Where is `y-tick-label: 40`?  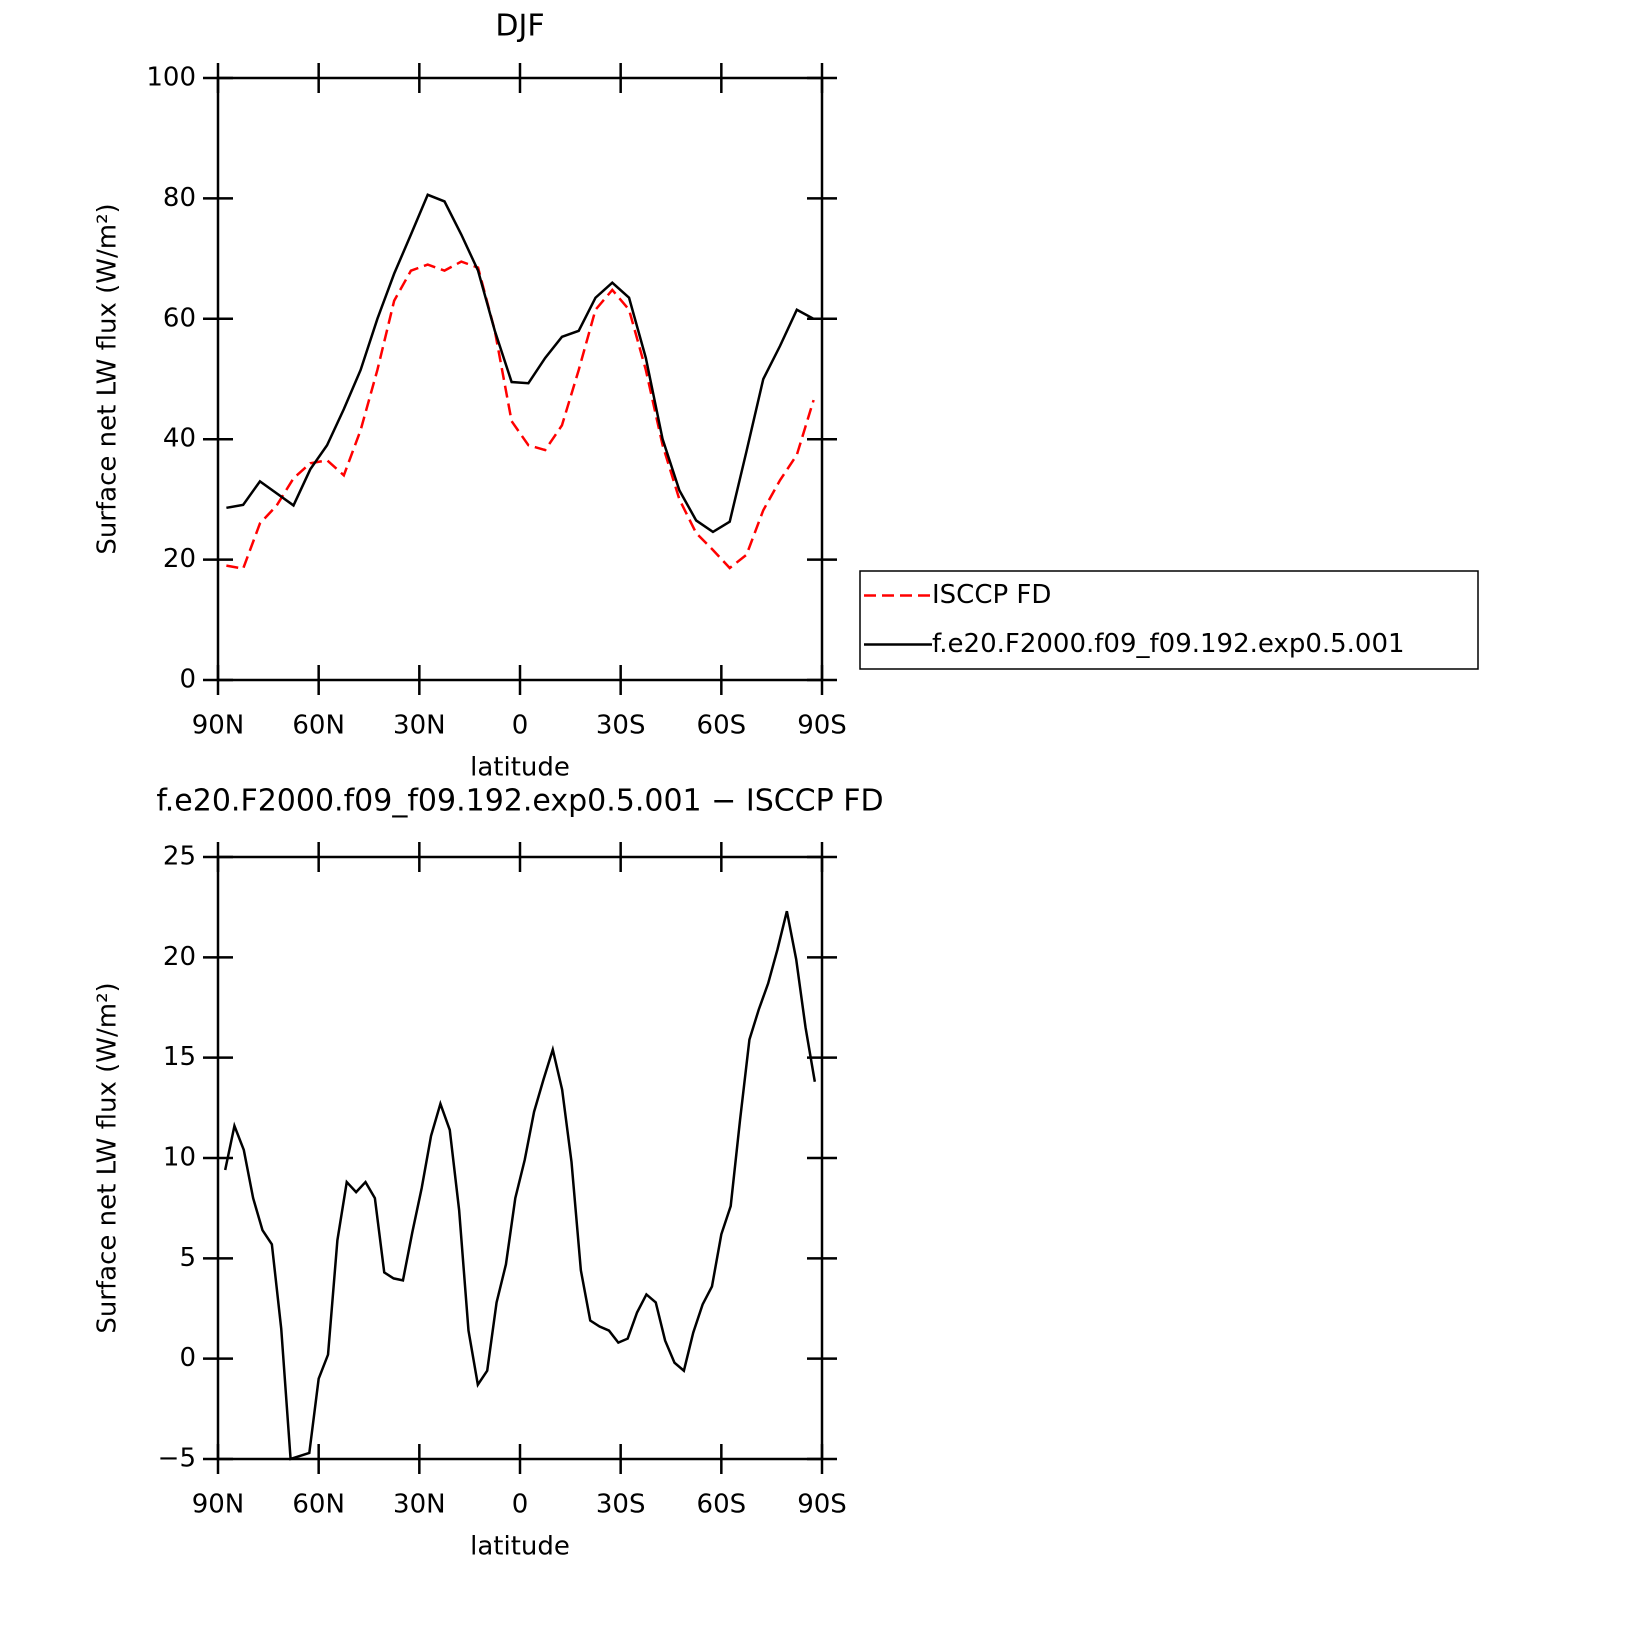 y-tick-label: 40 is located at coordinates (179, 439).